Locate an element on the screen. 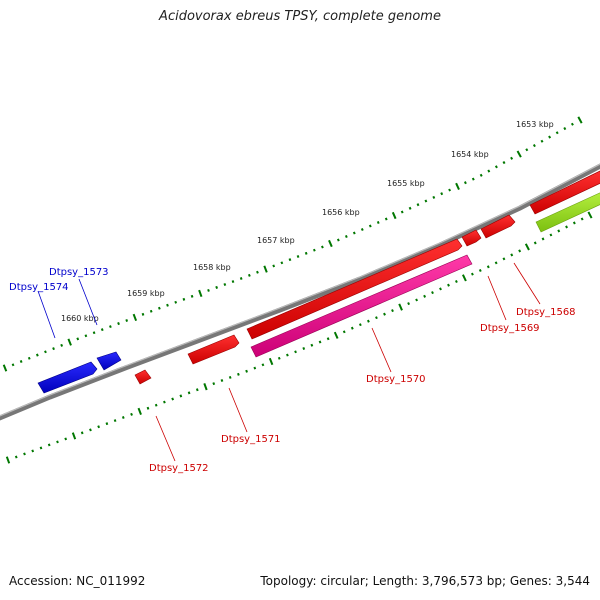 Image resolution: width=600 pixels, height=600 pixels. tick-label-1656: 1656 kbp is located at coordinates (341, 212).